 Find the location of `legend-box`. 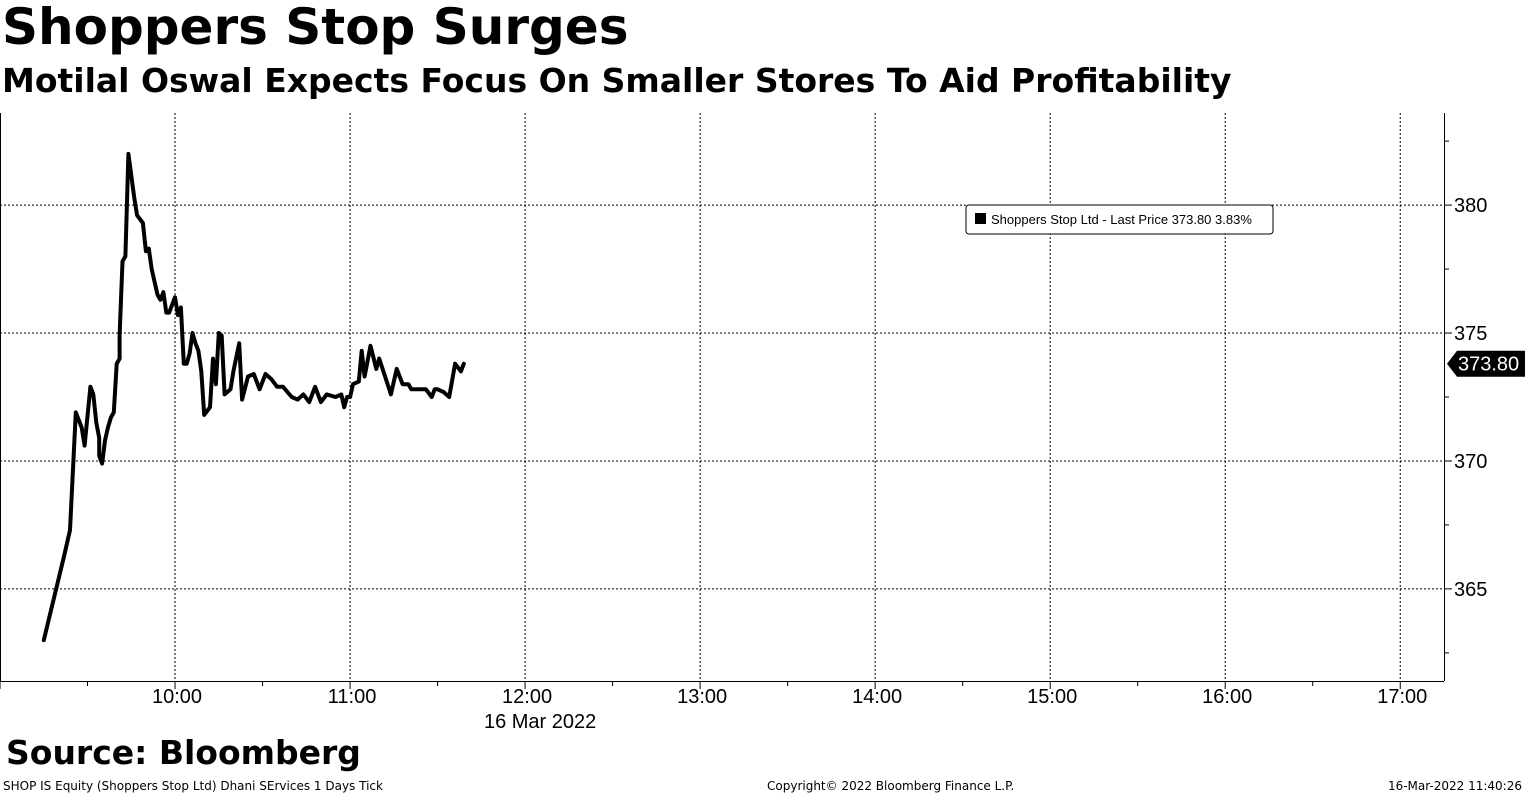

legend-box is located at coordinates (1119, 219).